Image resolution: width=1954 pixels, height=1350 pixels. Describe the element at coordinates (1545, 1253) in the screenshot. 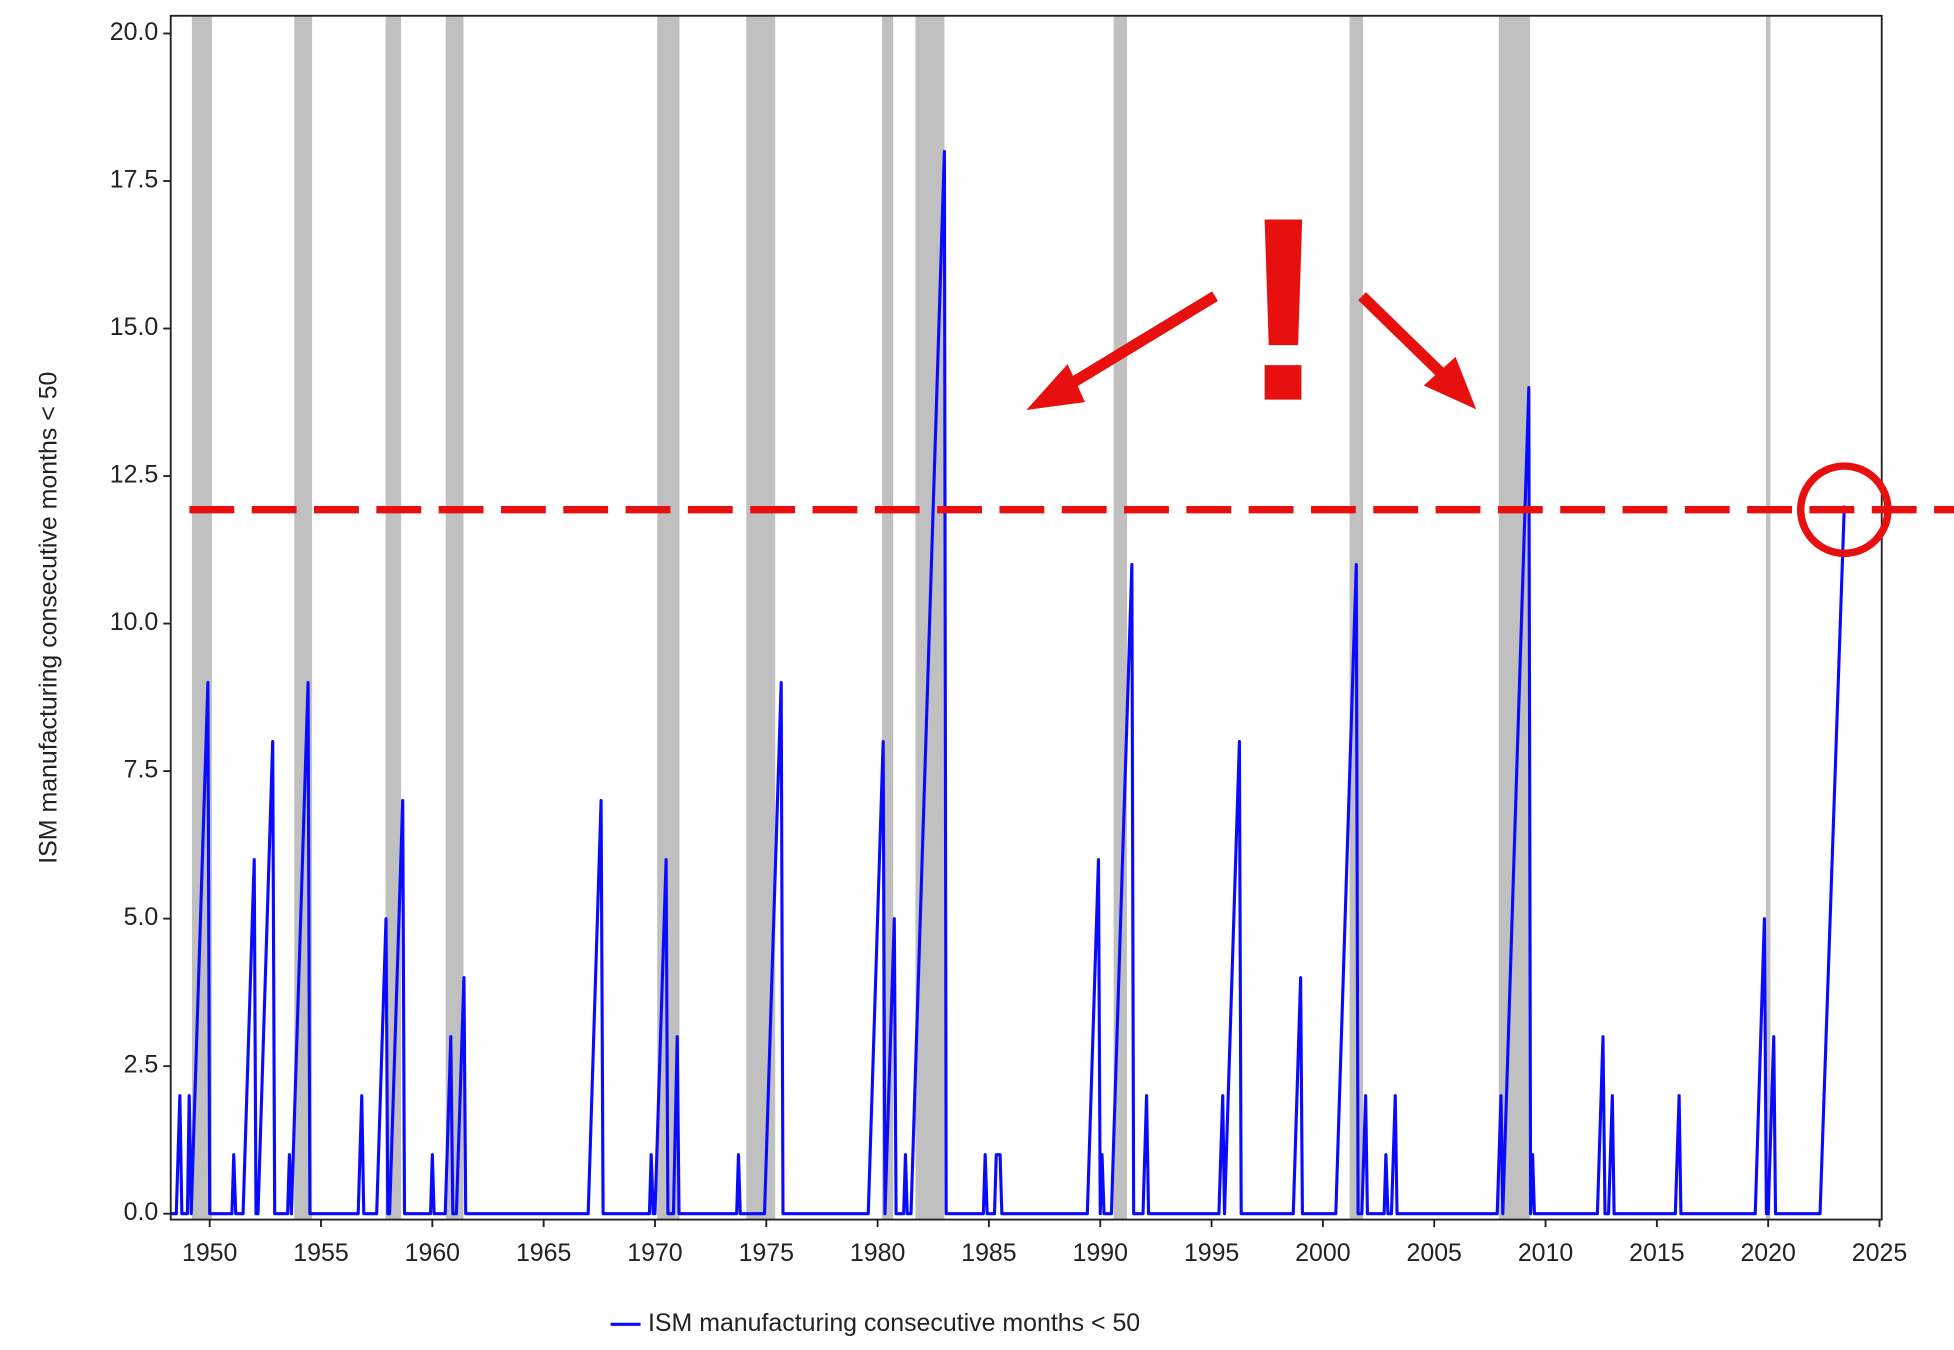

I see `x-tick-label: 2010` at that location.